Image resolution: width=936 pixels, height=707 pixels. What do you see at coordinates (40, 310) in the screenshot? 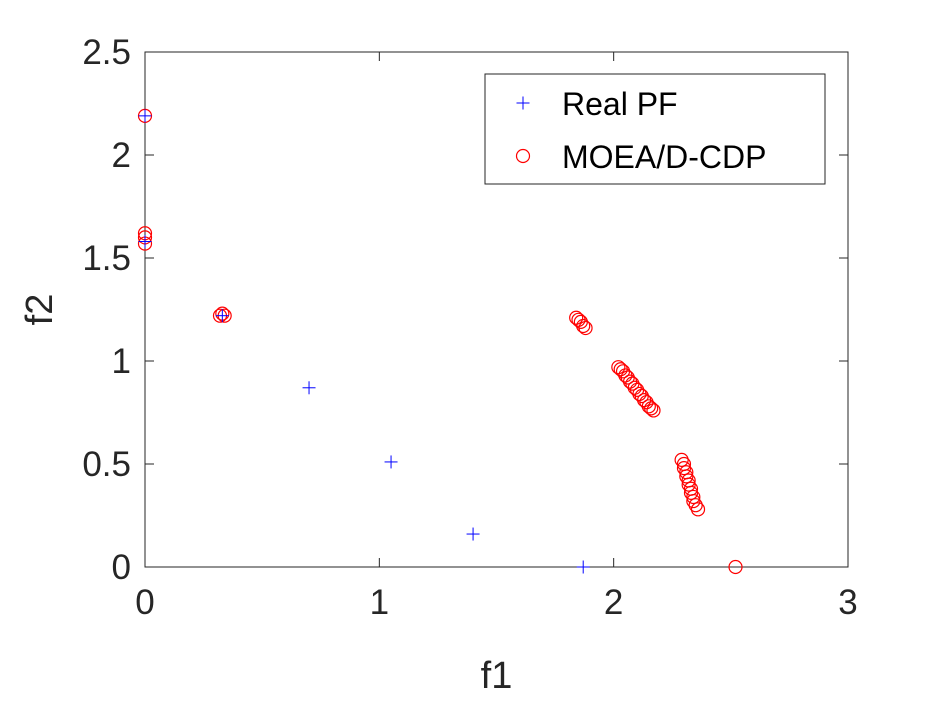
I see `y-axis-label: f2` at bounding box center [40, 310].